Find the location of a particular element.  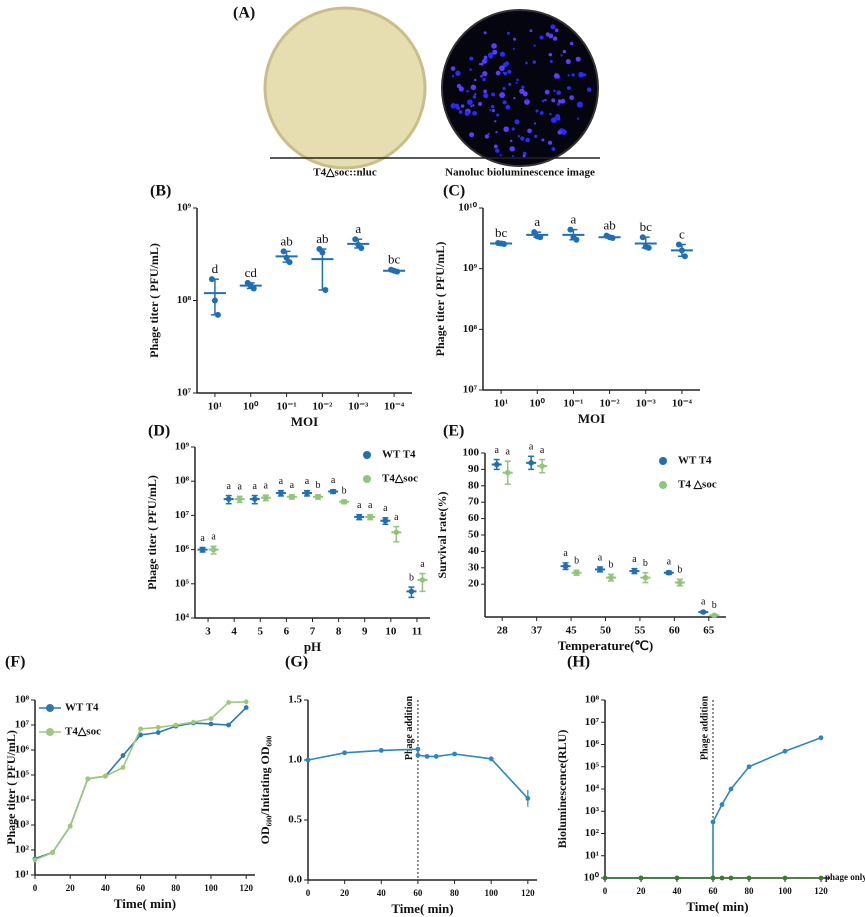

x-tick-label: 9 is located at coordinates (365, 632).